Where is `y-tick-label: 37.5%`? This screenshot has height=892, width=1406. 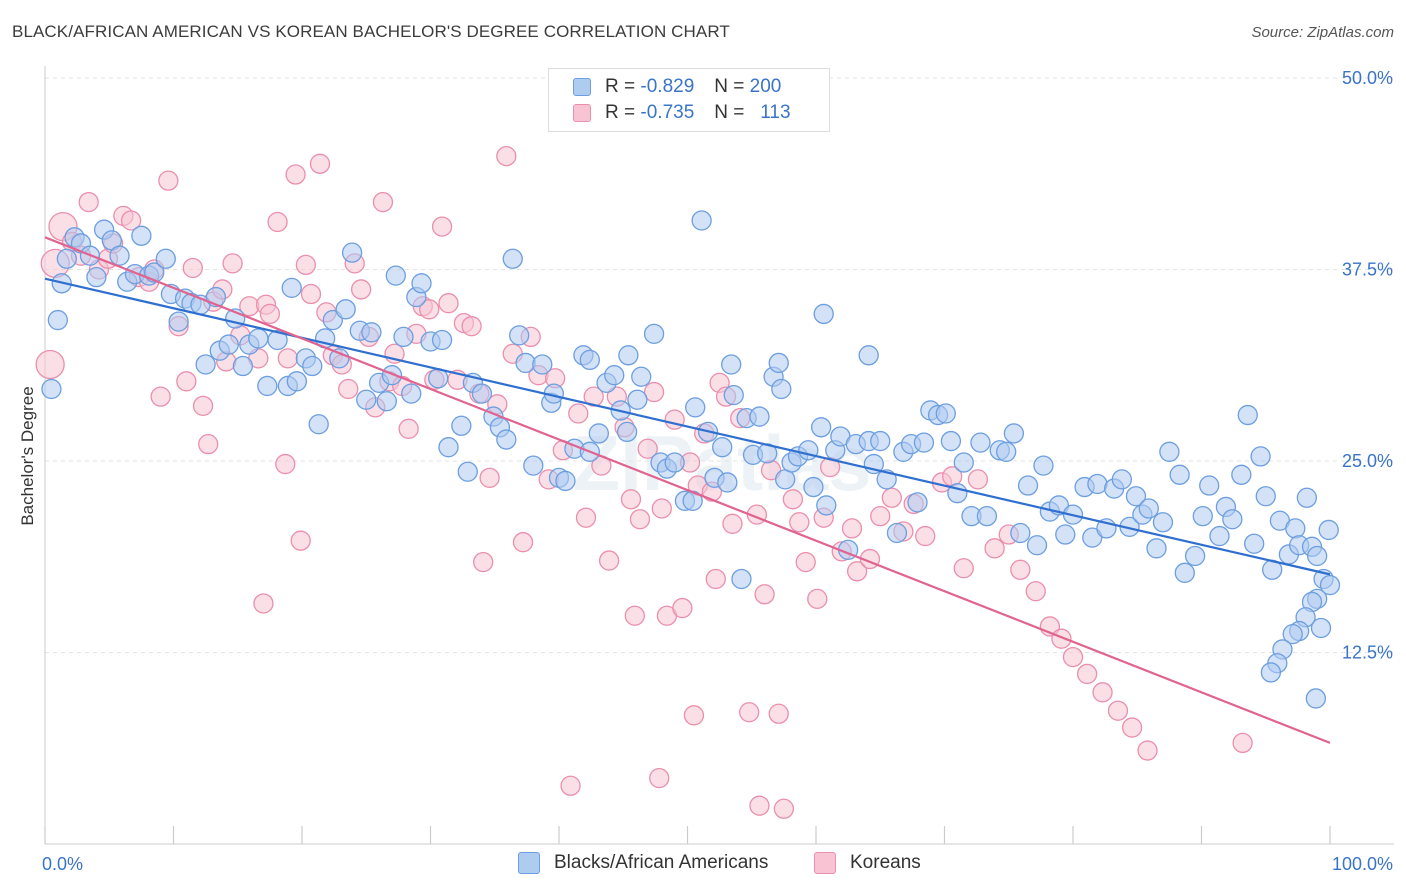 y-tick-label: 37.5% is located at coordinates (1367, 270).